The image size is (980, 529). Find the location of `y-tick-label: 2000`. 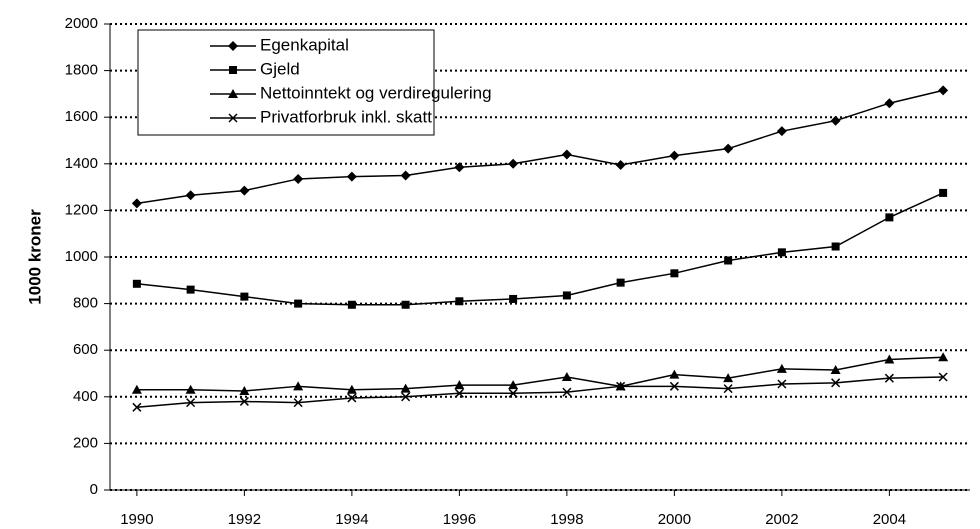

y-tick-label: 2000 is located at coordinates (81, 23).